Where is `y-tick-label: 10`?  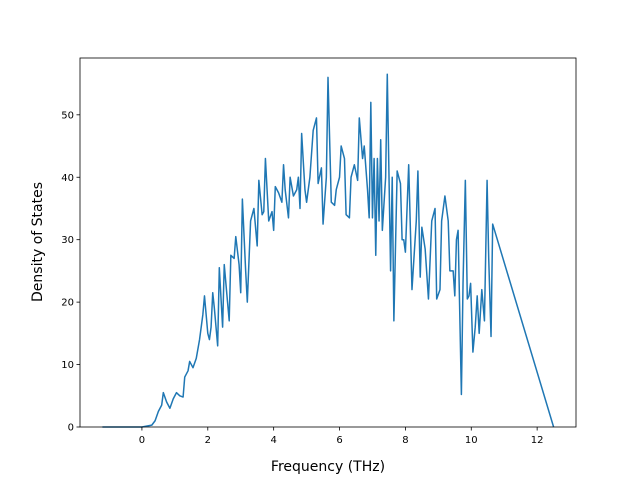 y-tick-label: 10 is located at coordinates (67, 365).